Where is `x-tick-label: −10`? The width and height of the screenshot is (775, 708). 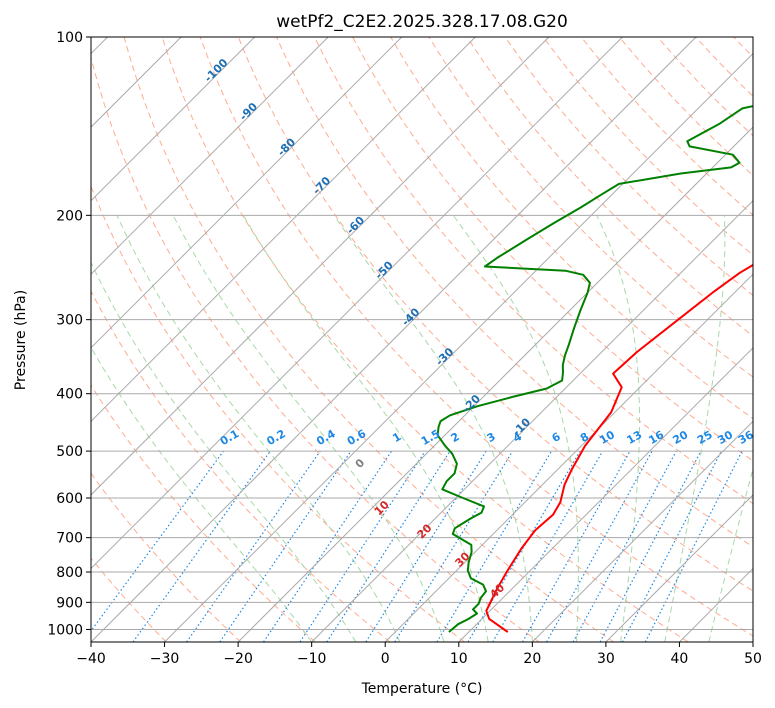
x-tick-label: −10 is located at coordinates (312, 659).